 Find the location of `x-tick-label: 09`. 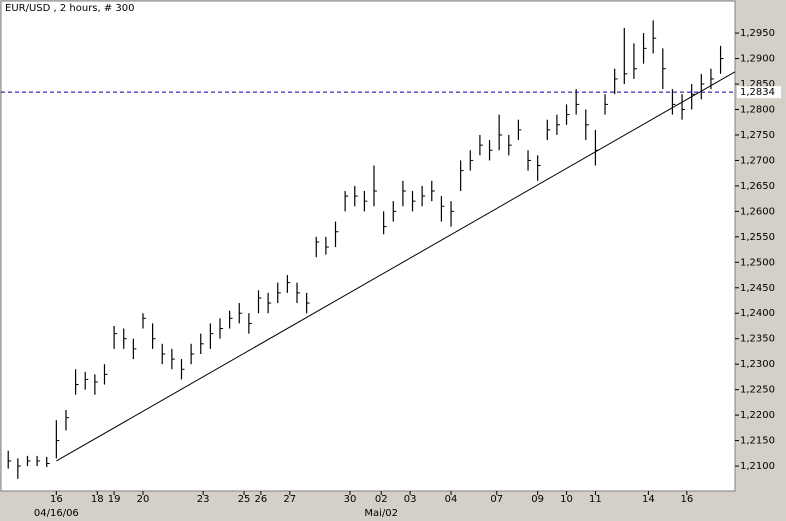

x-tick-label: 09 is located at coordinates (537, 499).